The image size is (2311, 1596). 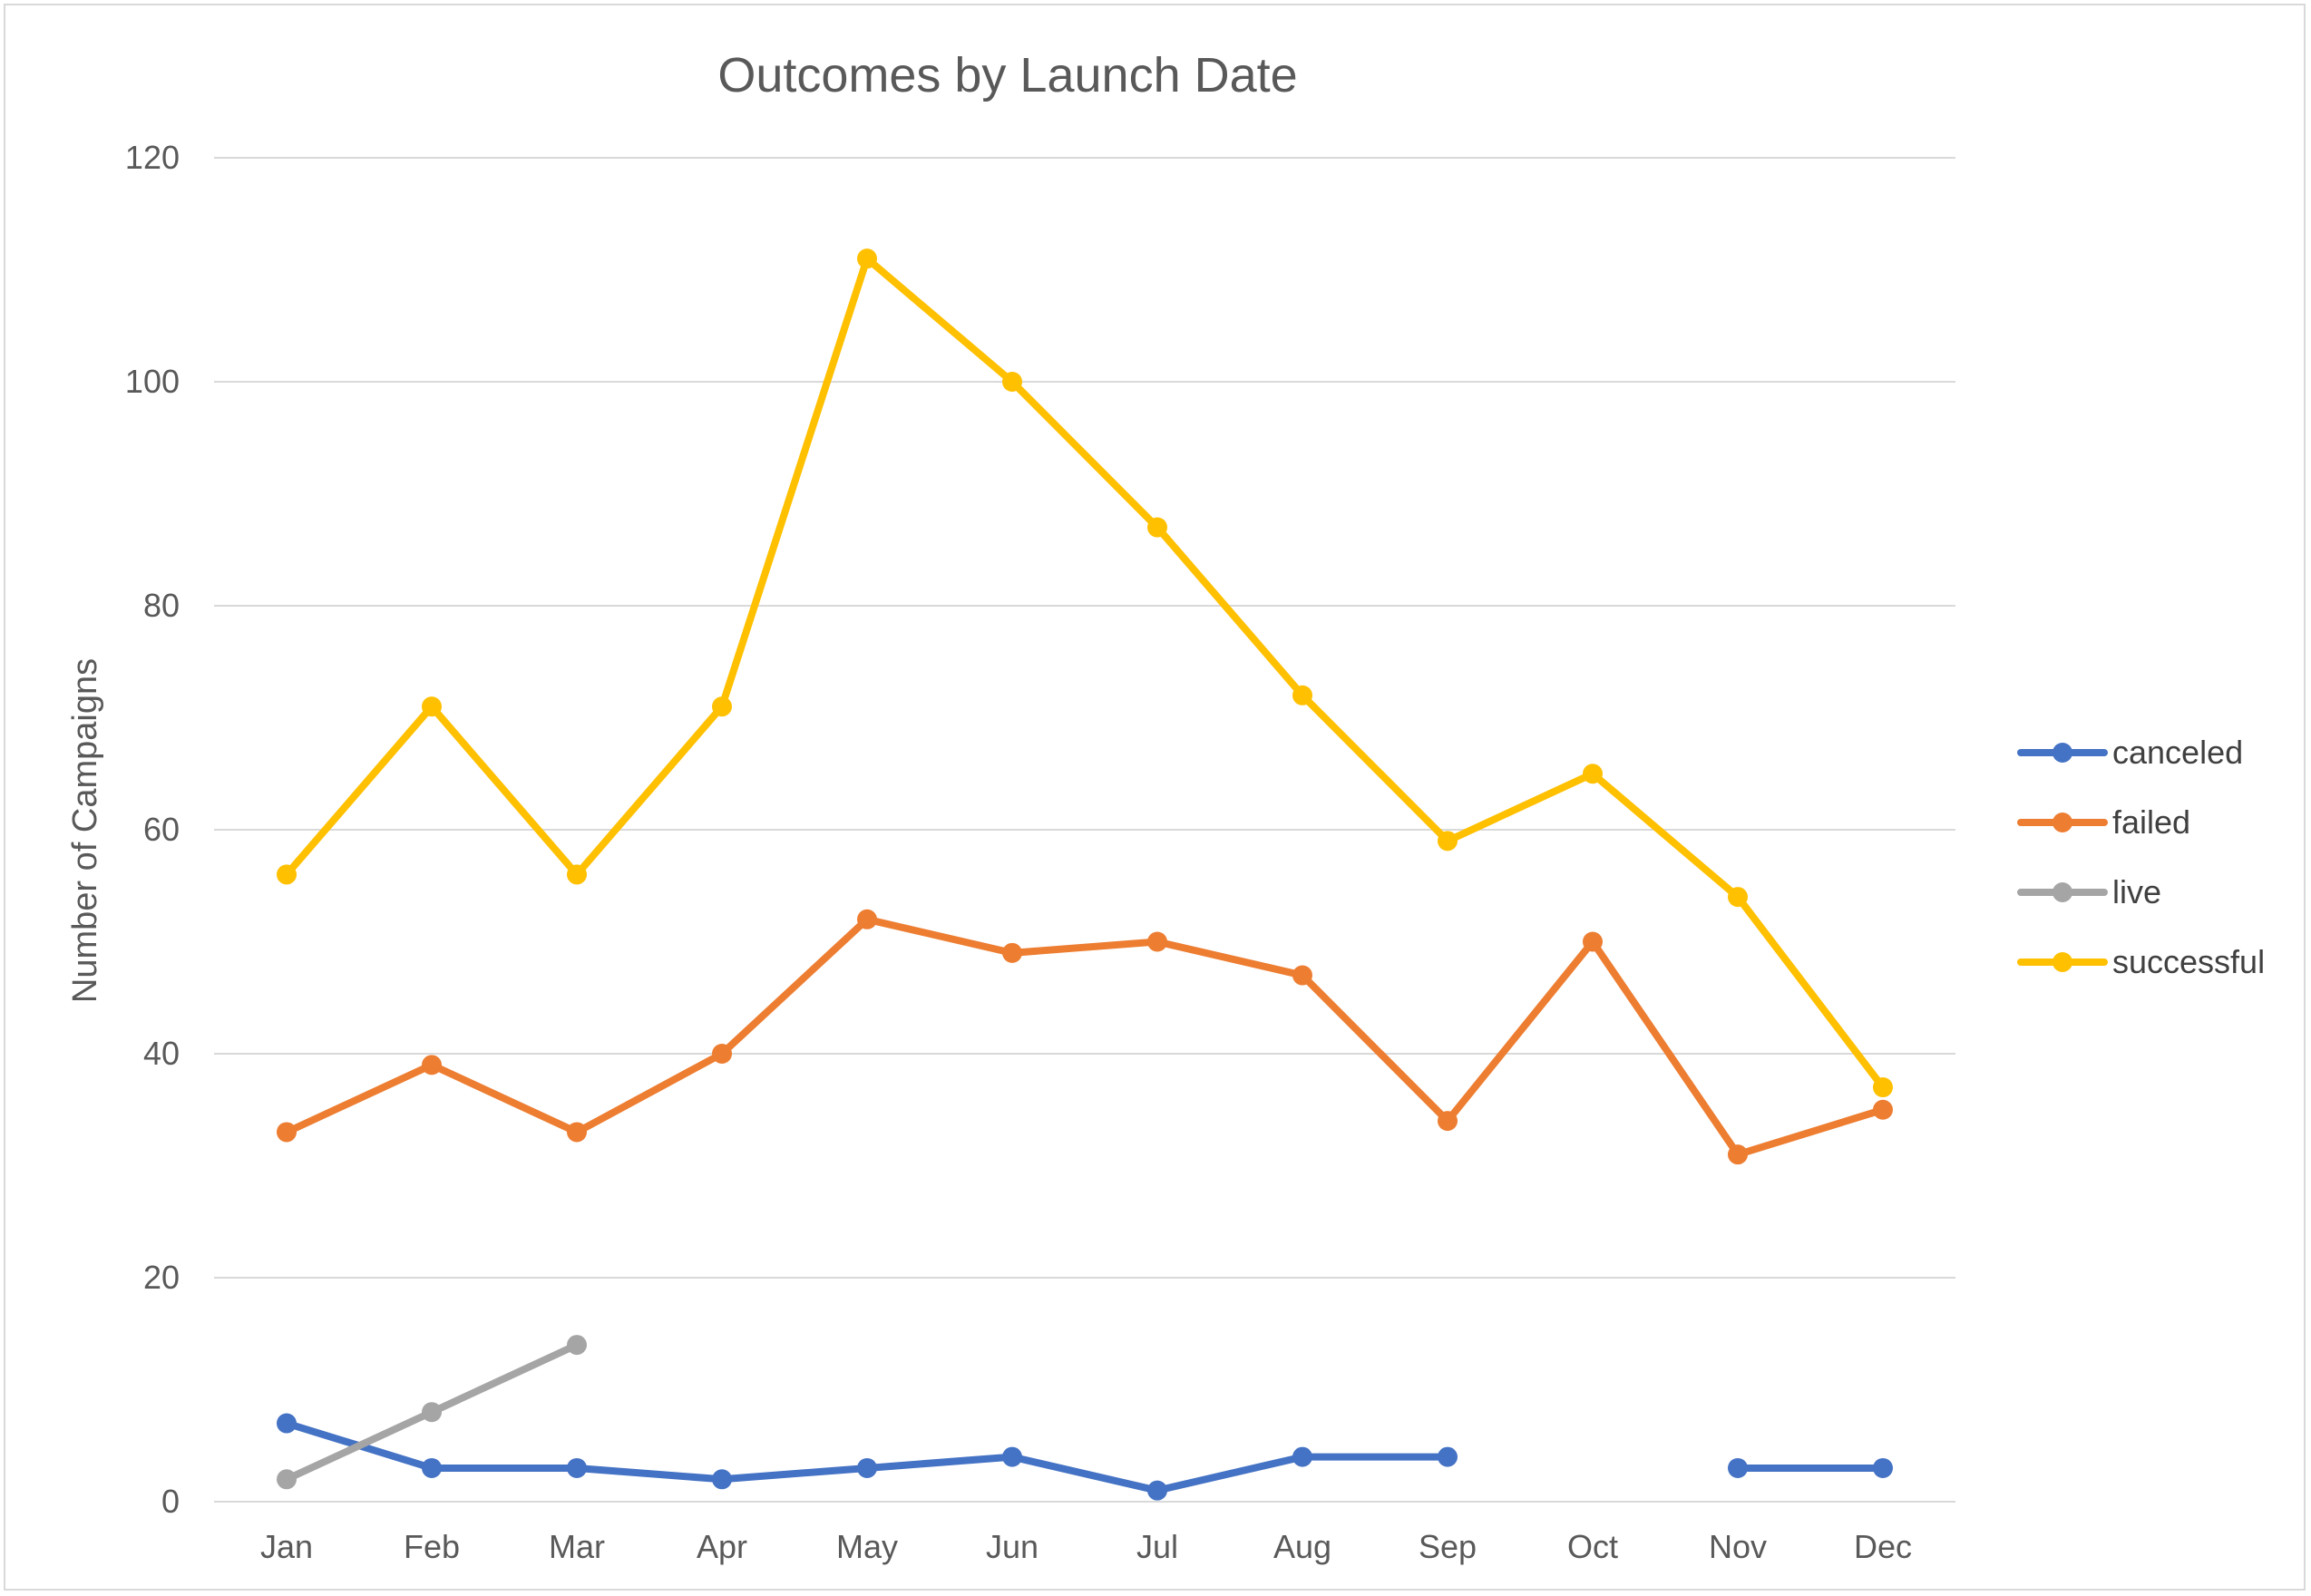 I want to click on y-axis-ticks: 0 20 40 60 80 100 120, so click(x=153, y=829).